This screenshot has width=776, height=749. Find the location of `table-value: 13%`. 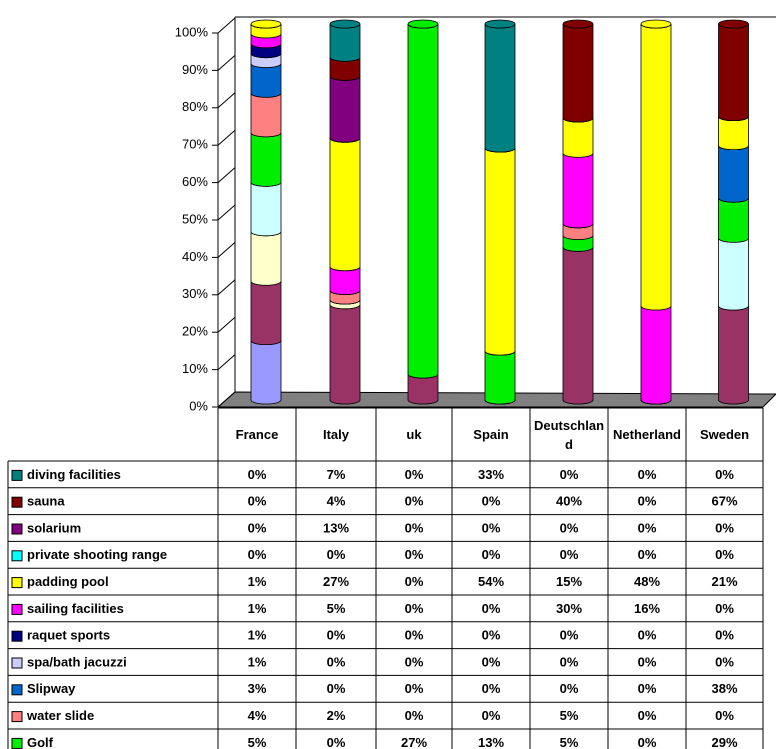

table-value: 13% is located at coordinates (336, 527).